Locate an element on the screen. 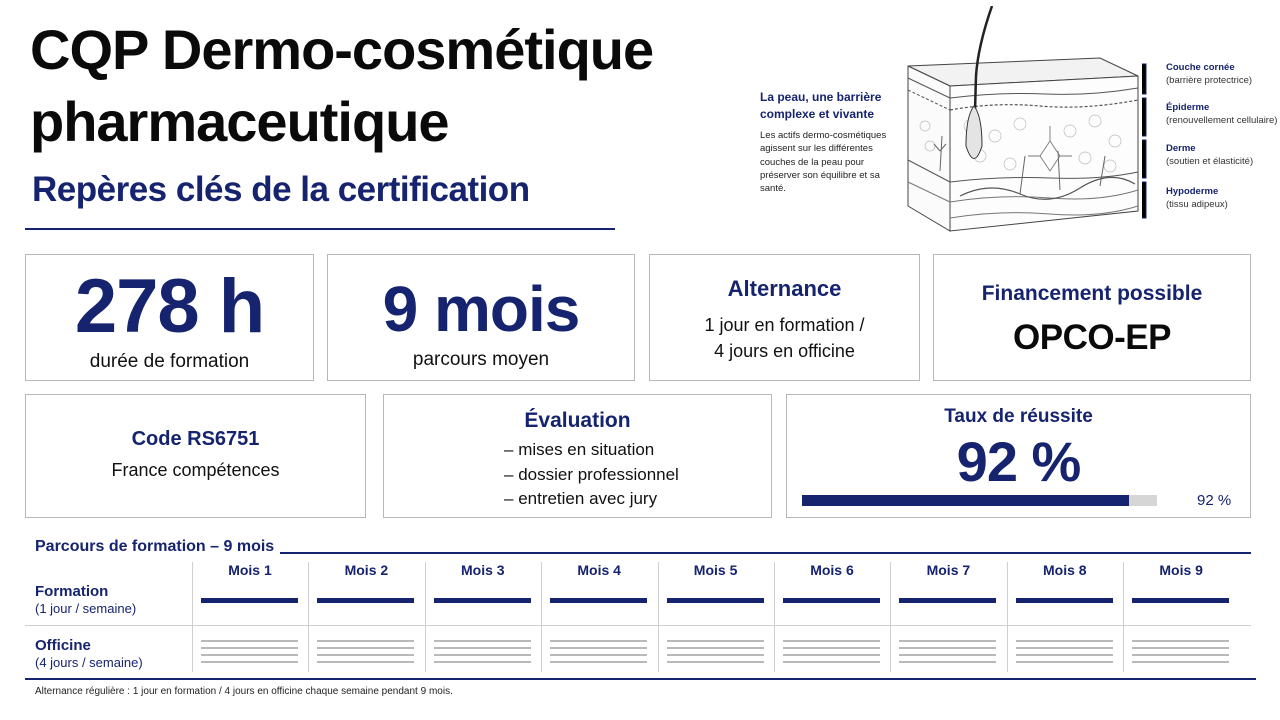  row-sublabel: (1 jour / semaine) is located at coordinates (86, 608).